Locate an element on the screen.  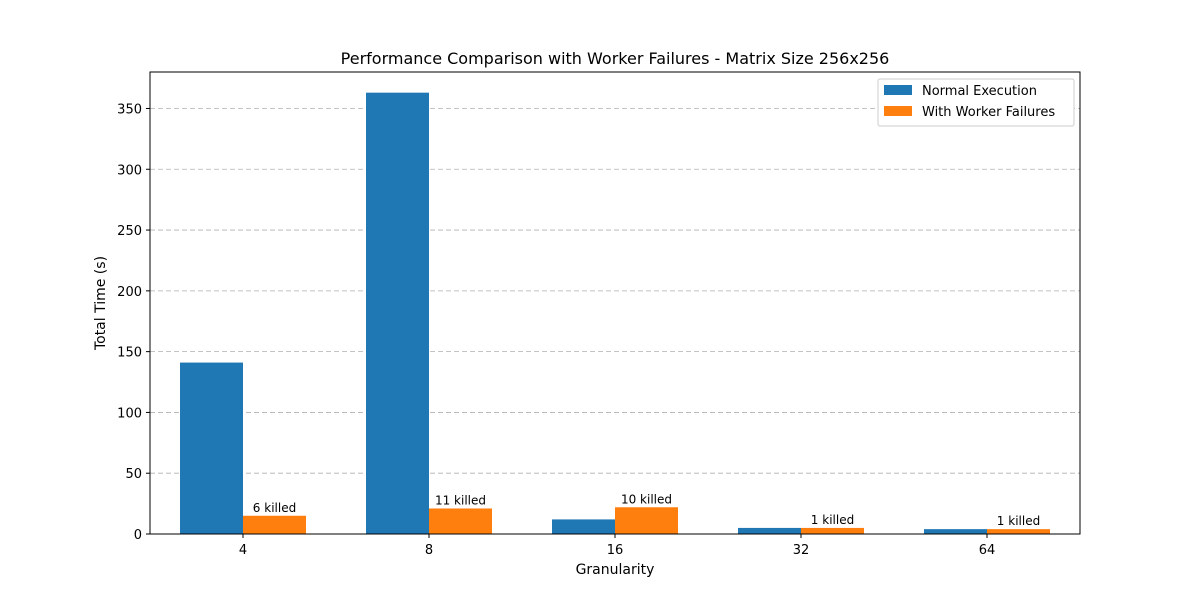
y-tick-label: 50 is located at coordinates (133, 474).